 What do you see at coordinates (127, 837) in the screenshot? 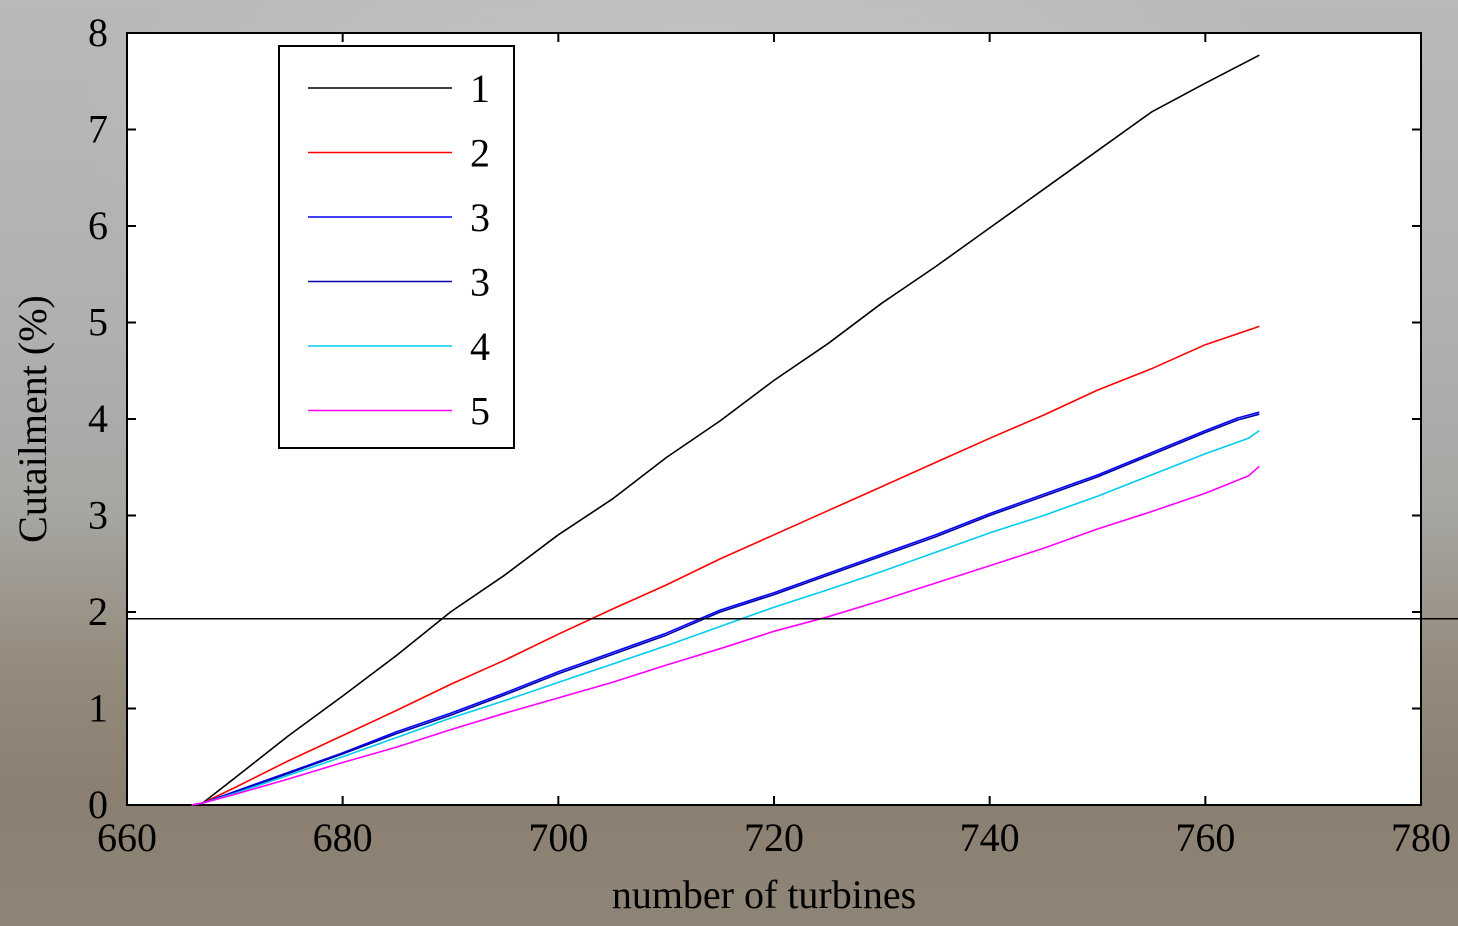
I see `x-tick-label-0: 660` at bounding box center [127, 837].